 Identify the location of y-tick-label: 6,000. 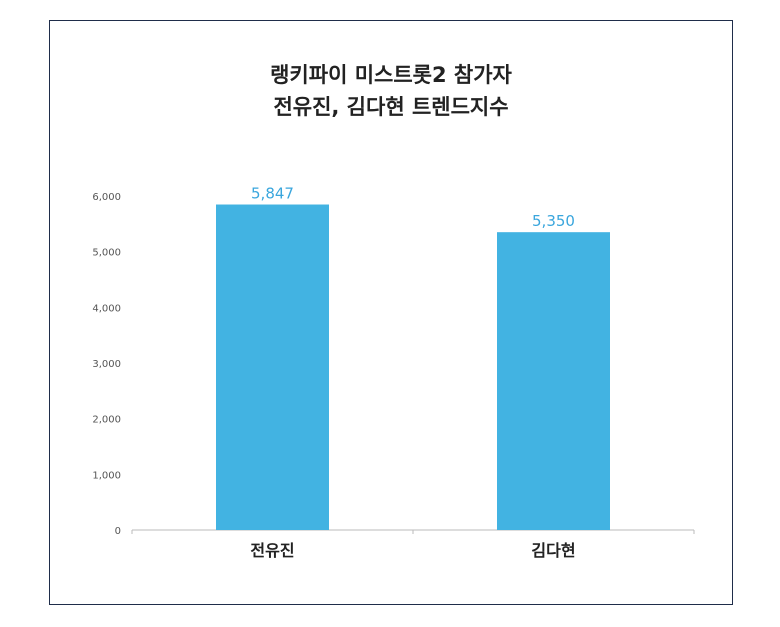
(106, 197).